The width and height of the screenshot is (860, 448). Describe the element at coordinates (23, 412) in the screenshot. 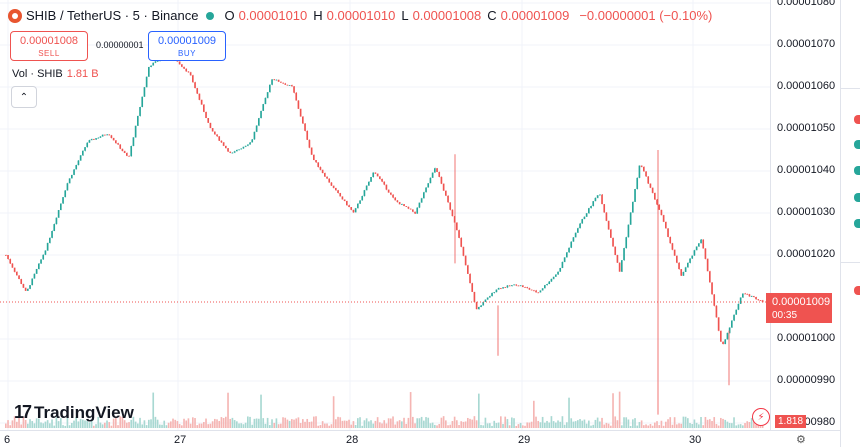

I see `tradingview-mark-icon: 17` at that location.